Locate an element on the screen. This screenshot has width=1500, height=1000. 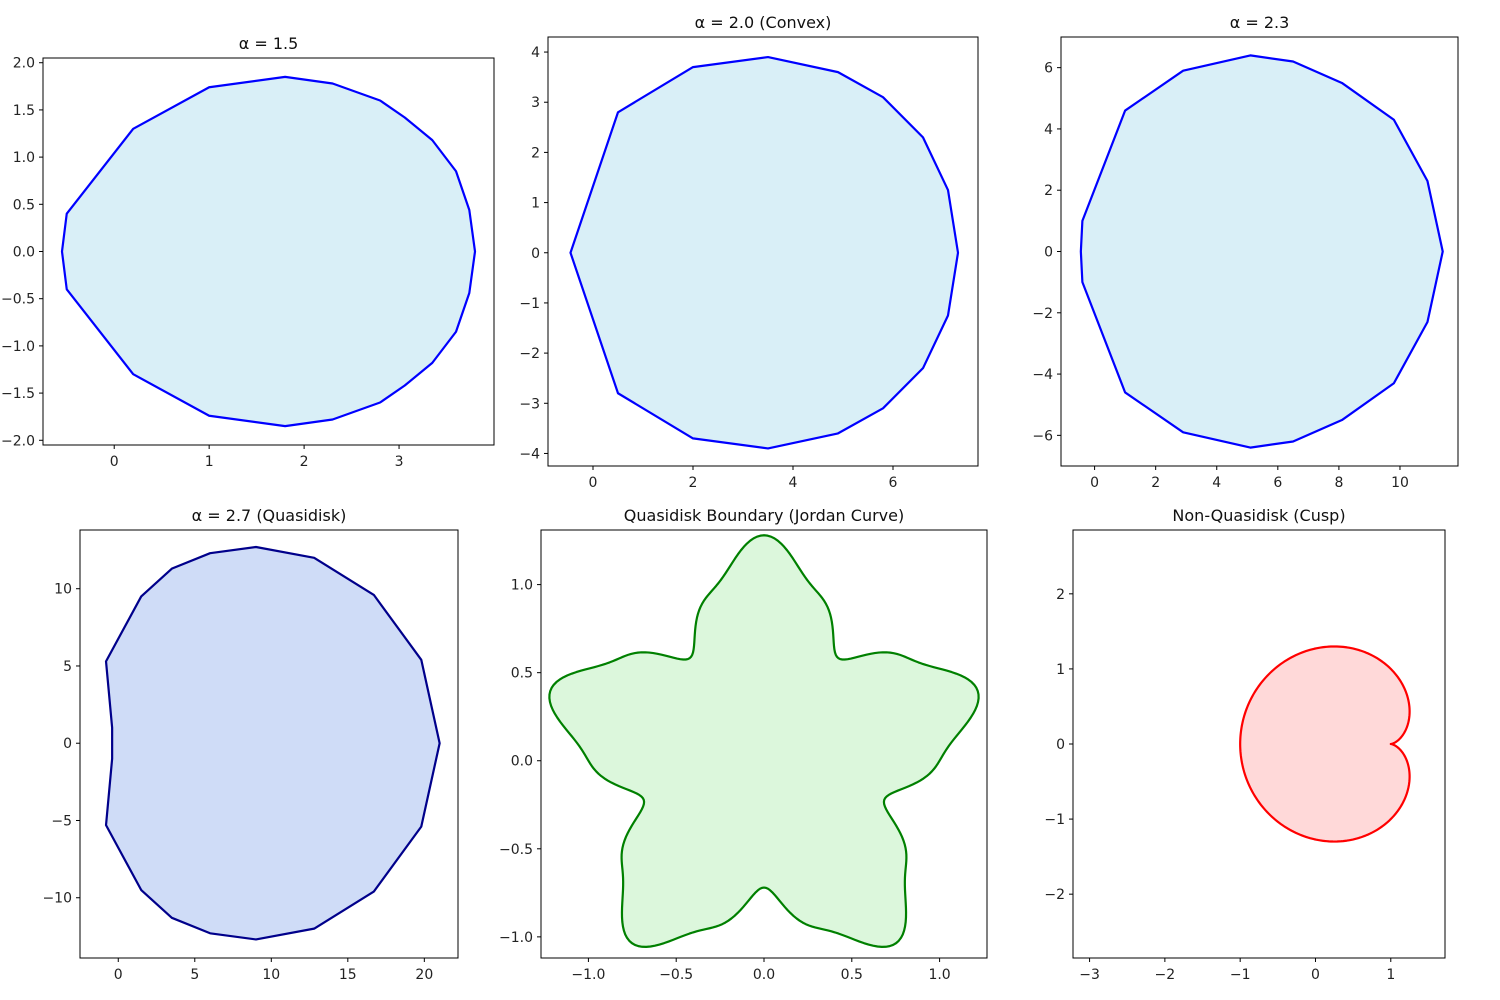
subplot-2: 0 2 4 6 −4 −3 −2 −1 0 1 2 3 4 α = 2.0 (Convex) is located at coordinates (749, 252).